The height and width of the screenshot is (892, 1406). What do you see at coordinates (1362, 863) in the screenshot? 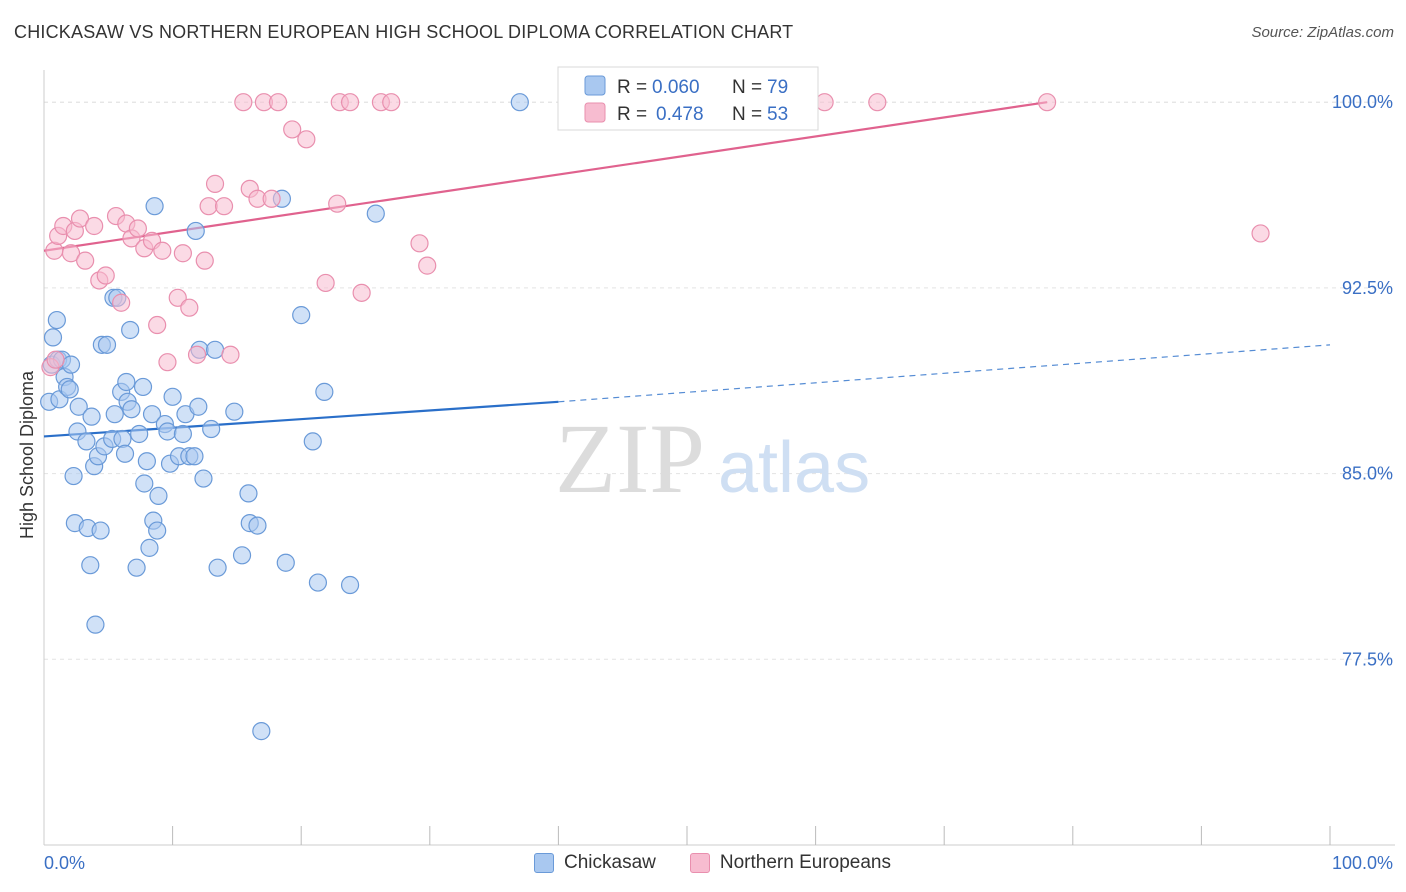
I see `x-tick-label-1: 100.0%` at bounding box center [1362, 863].